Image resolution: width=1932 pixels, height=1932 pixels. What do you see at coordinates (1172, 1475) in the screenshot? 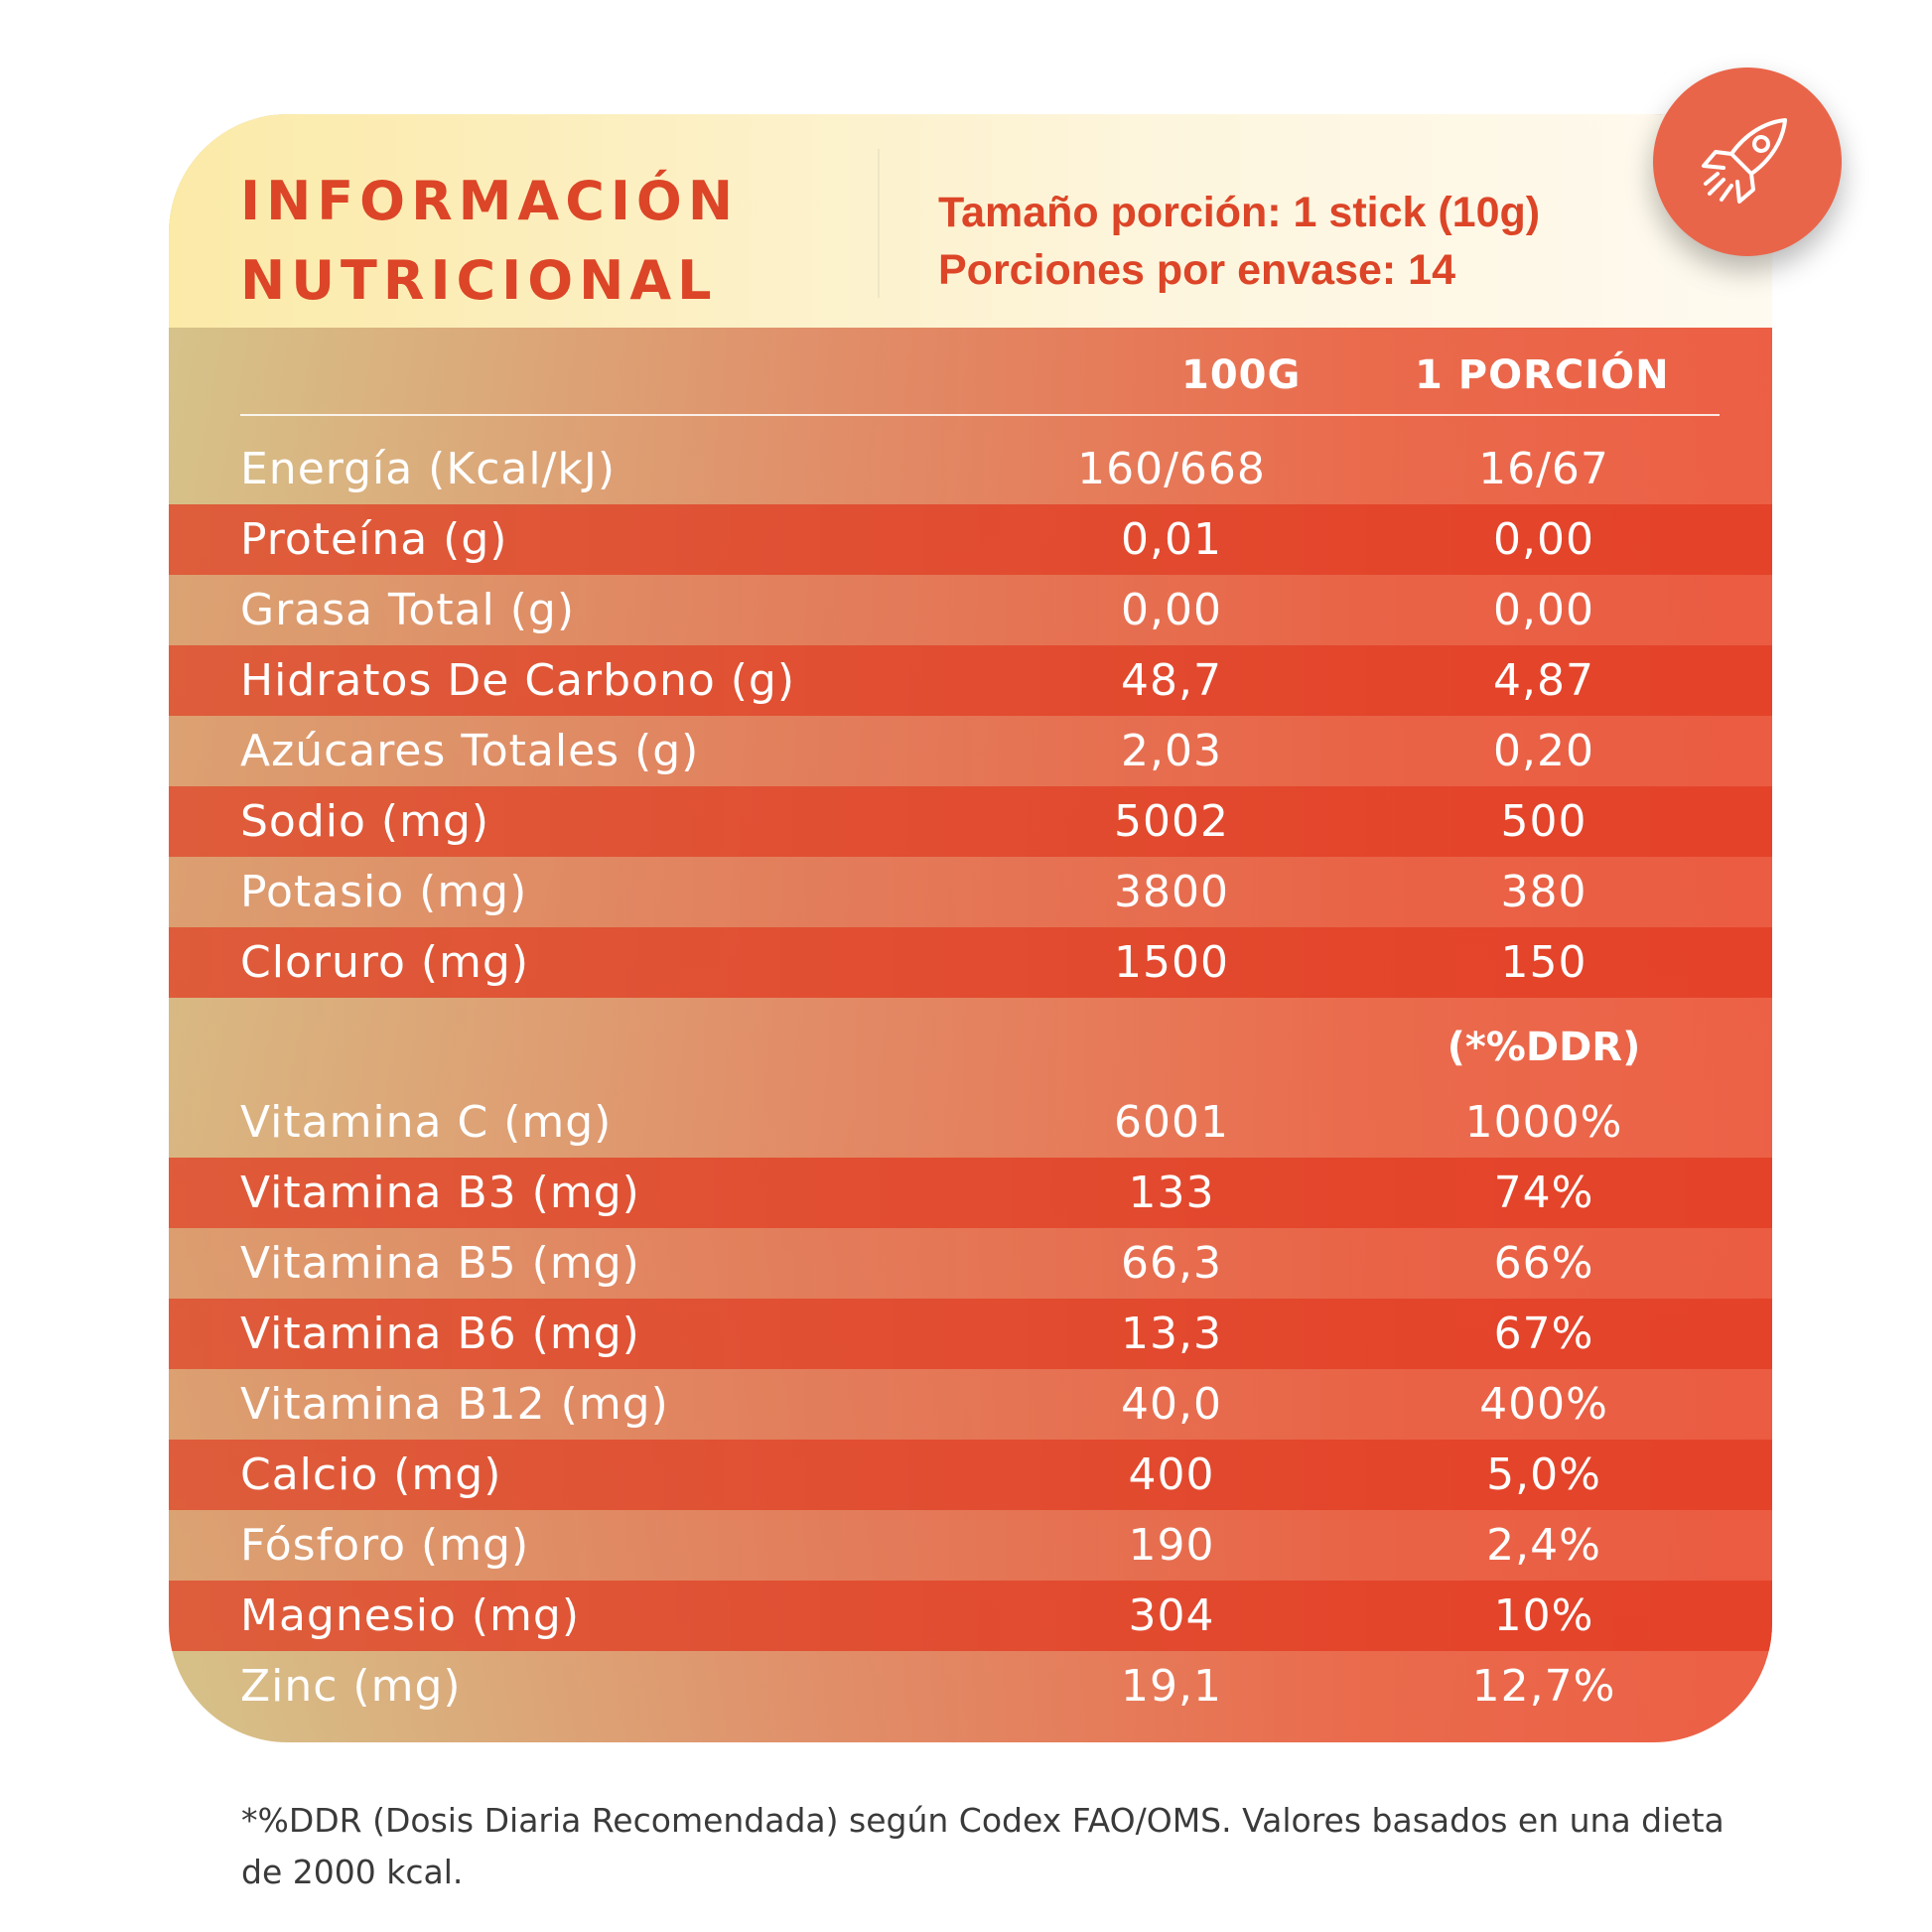
I see `value-100g: 400` at bounding box center [1172, 1475].